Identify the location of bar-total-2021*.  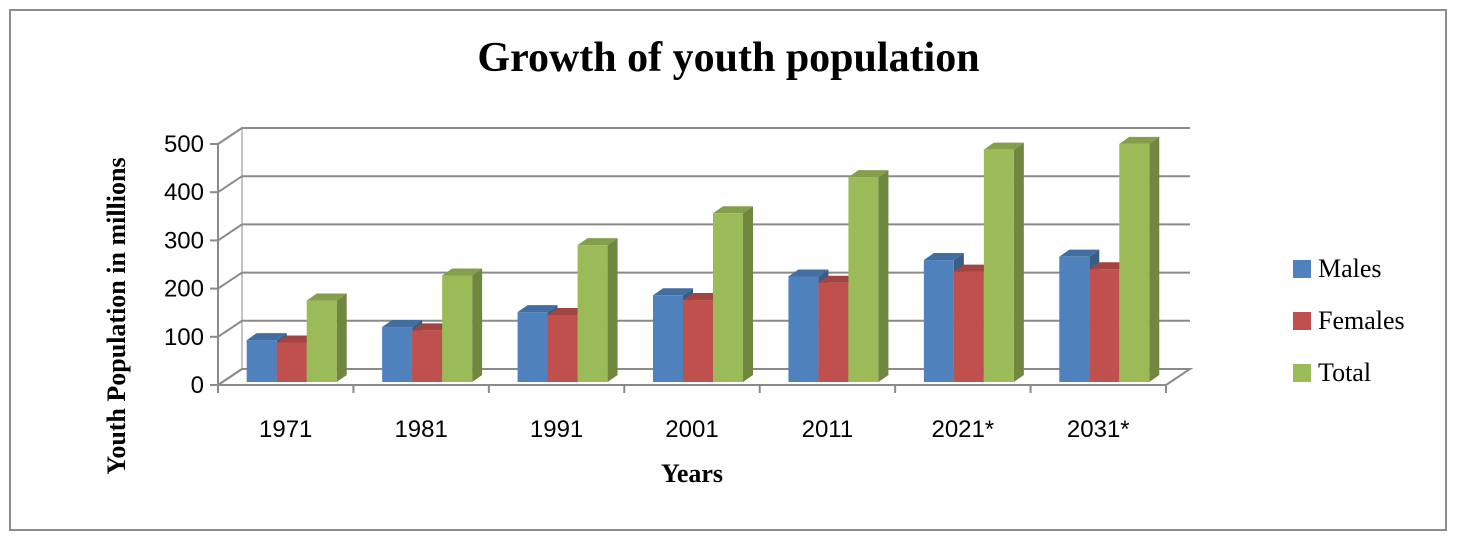
(1003, 262).